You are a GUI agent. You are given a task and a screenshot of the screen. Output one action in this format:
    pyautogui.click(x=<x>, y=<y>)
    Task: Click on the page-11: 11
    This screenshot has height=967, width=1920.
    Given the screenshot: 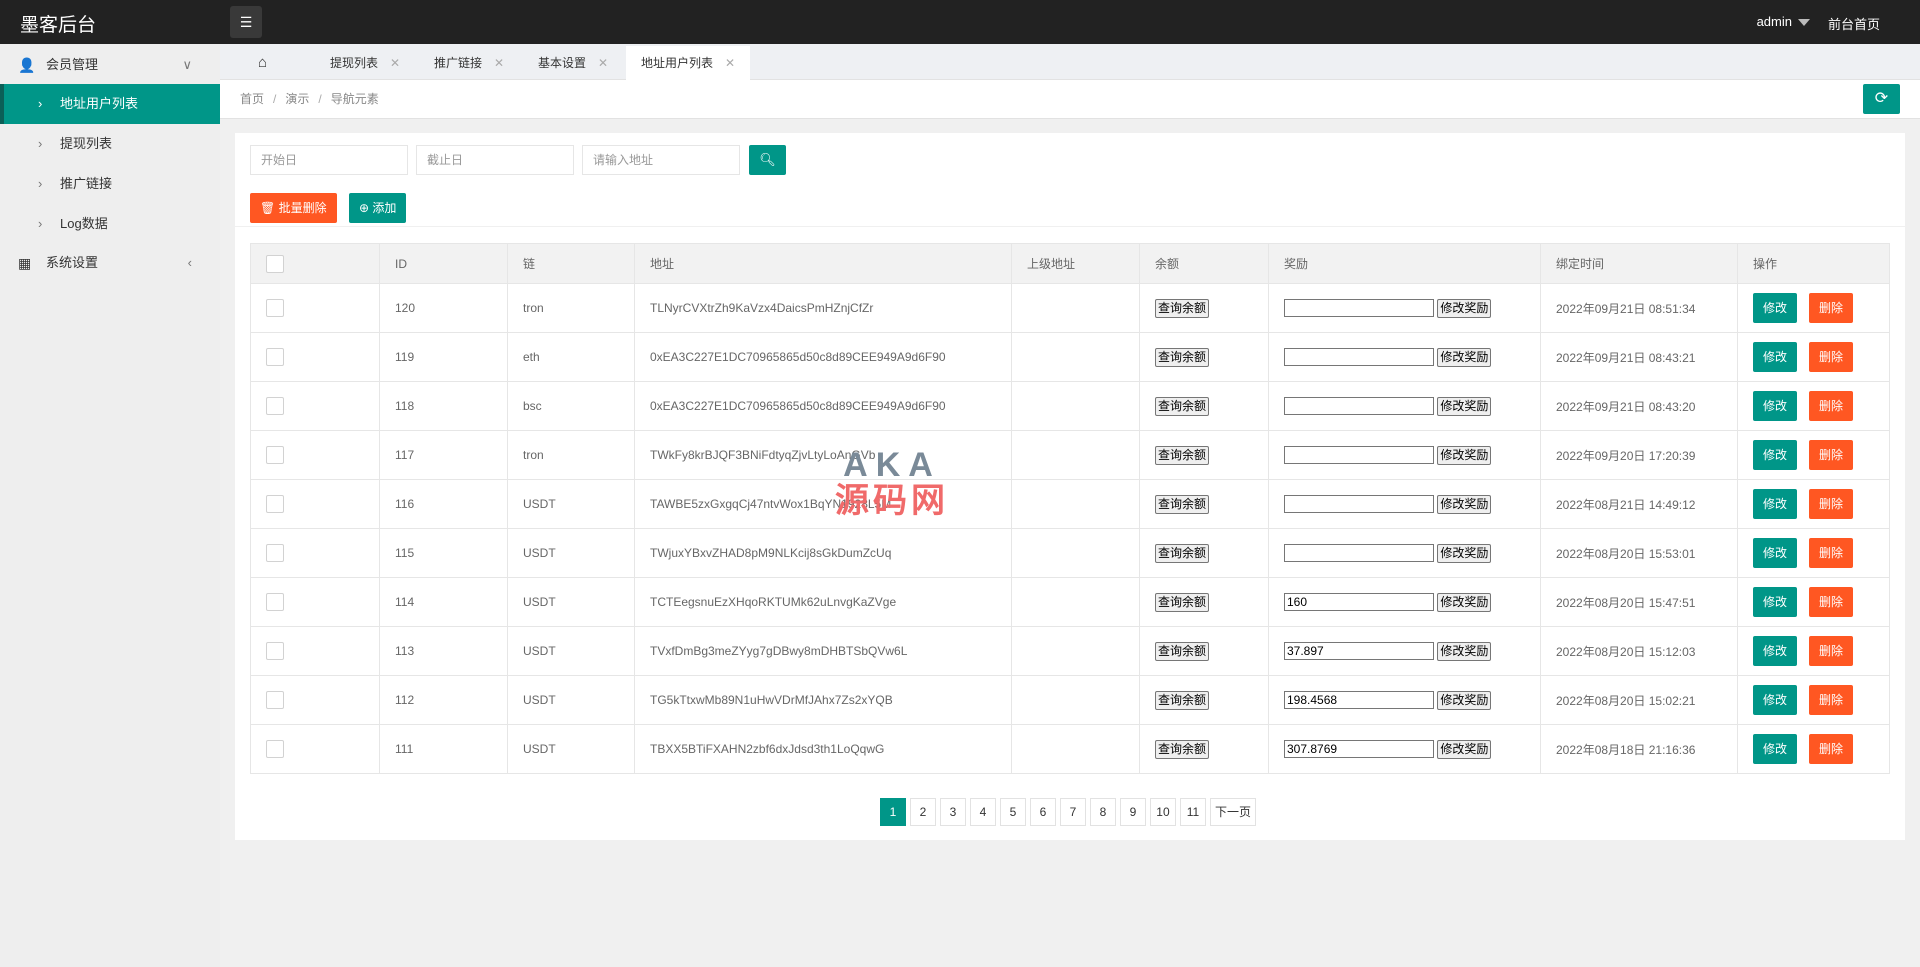 What is the action you would take?
    pyautogui.click(x=1192, y=812)
    